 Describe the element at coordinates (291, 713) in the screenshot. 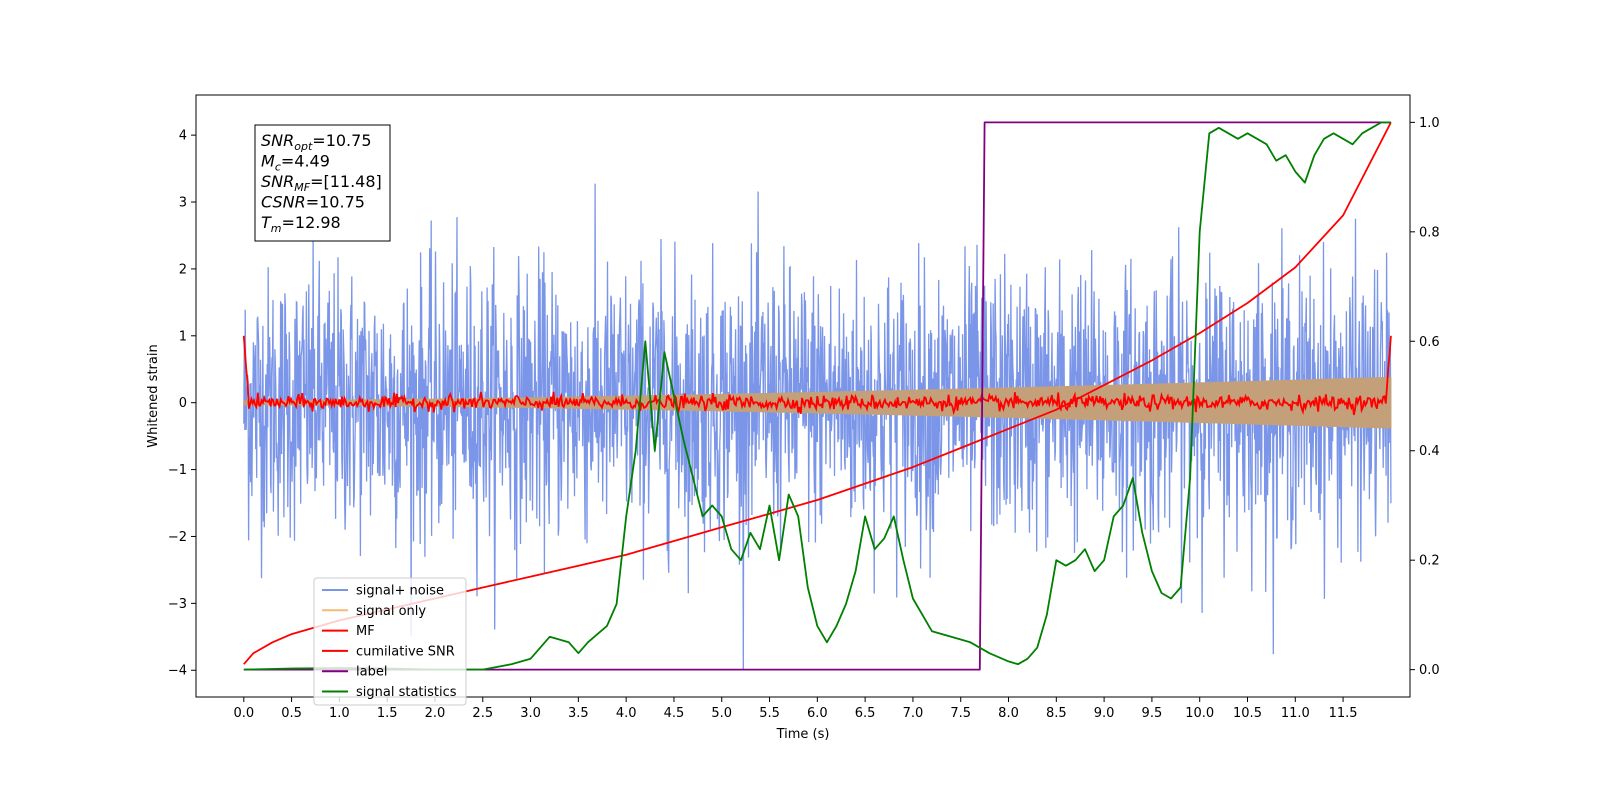

I see `x-tick-label: 0.5` at that location.